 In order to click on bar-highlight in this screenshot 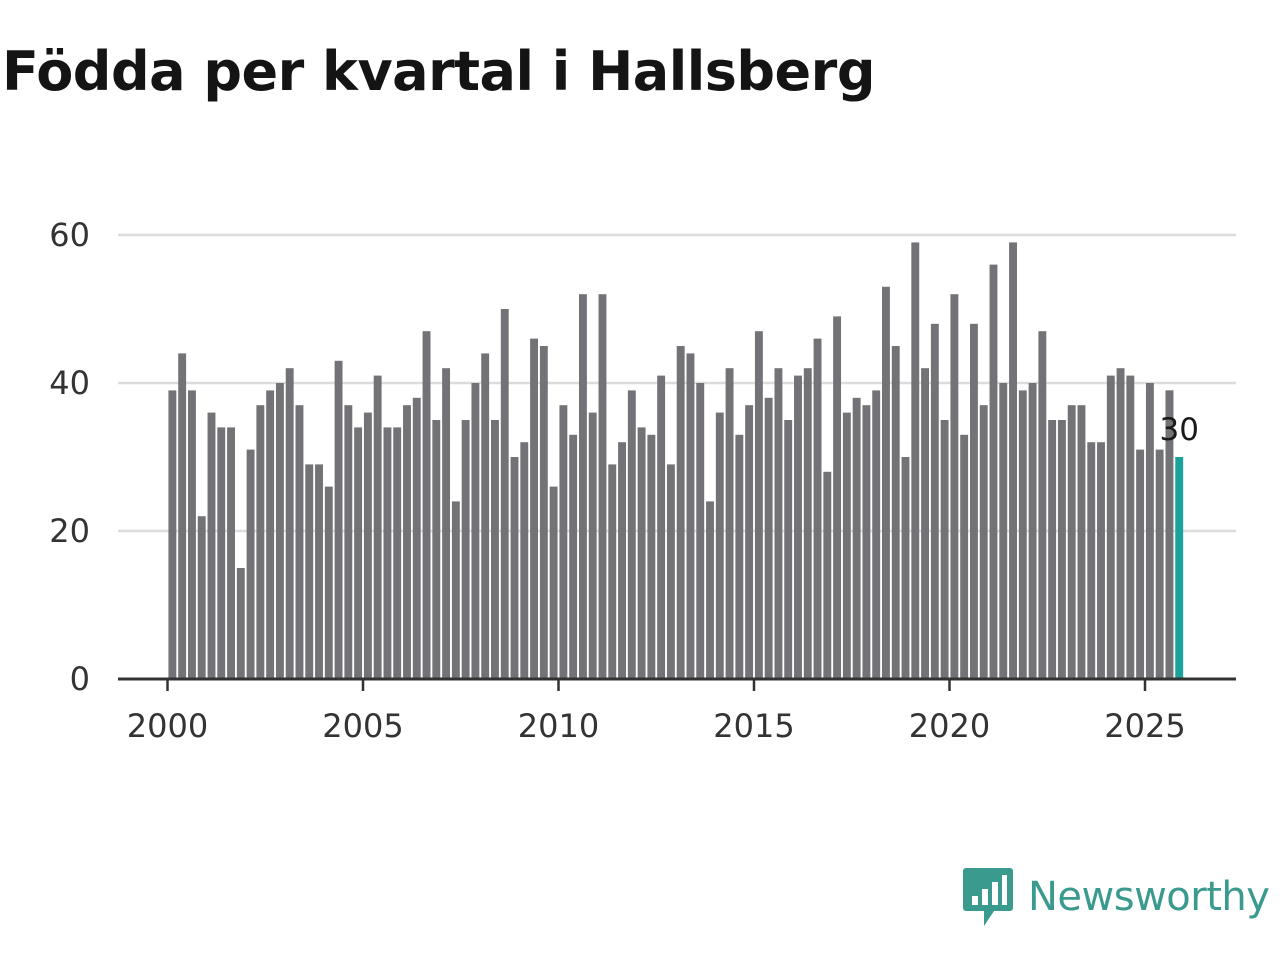, I will do `click(1179, 568)`.